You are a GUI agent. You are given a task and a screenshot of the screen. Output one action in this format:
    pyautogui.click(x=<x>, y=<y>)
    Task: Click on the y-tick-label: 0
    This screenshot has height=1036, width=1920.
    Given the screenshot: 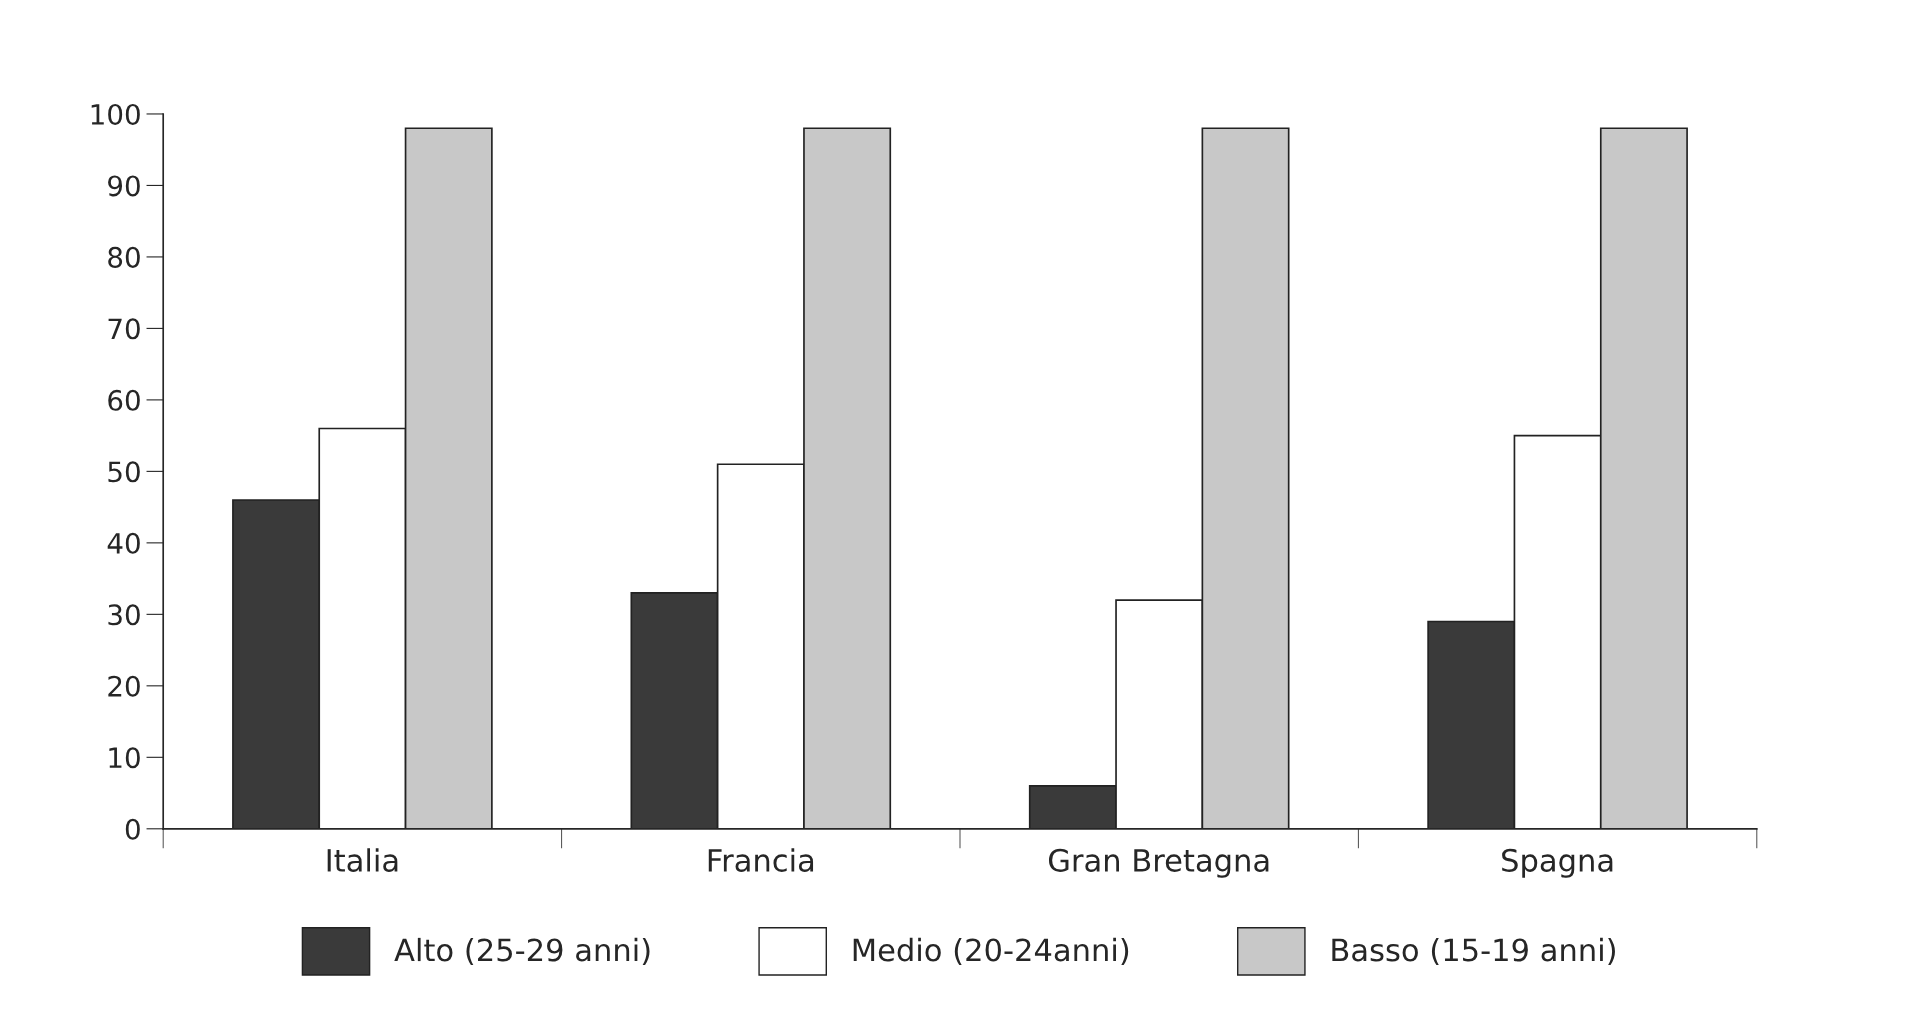 What is the action you would take?
    pyautogui.click(x=132, y=829)
    